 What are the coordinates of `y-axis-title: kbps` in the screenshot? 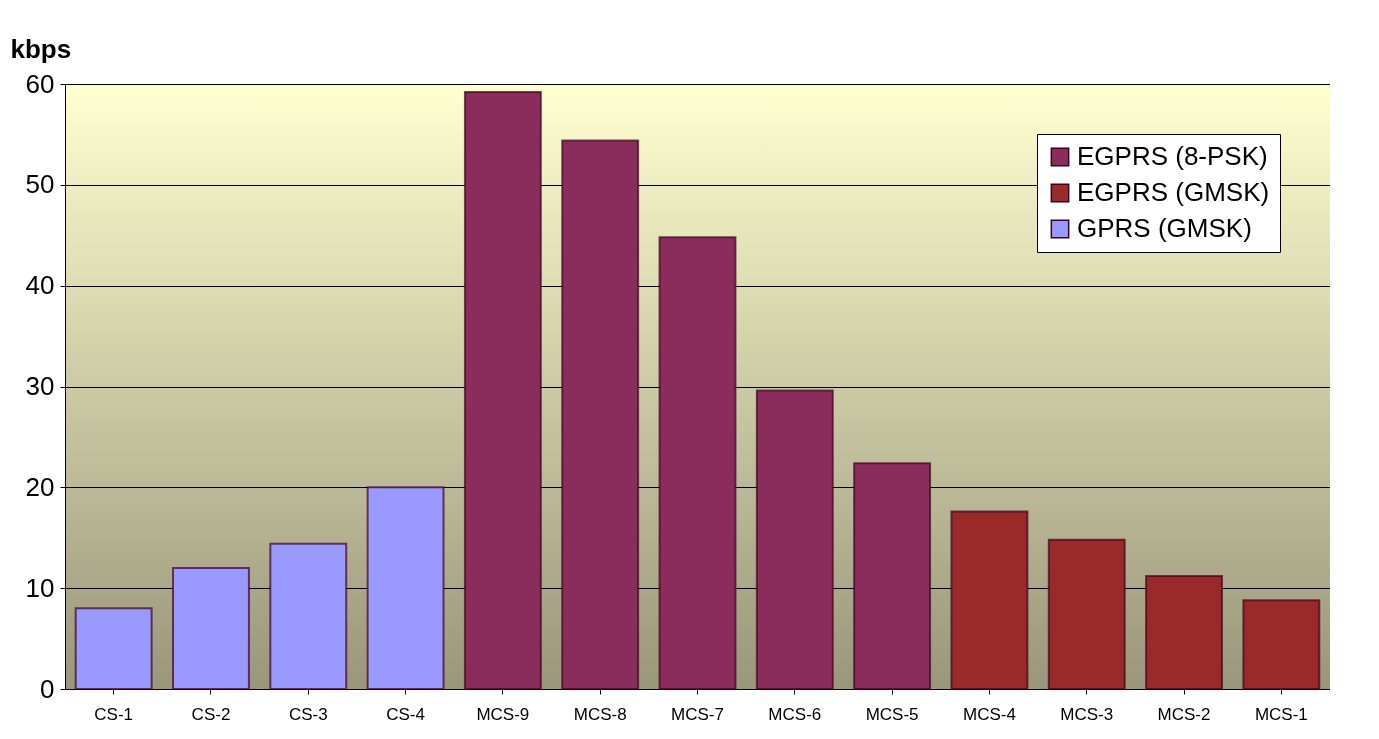 It's located at (41, 48).